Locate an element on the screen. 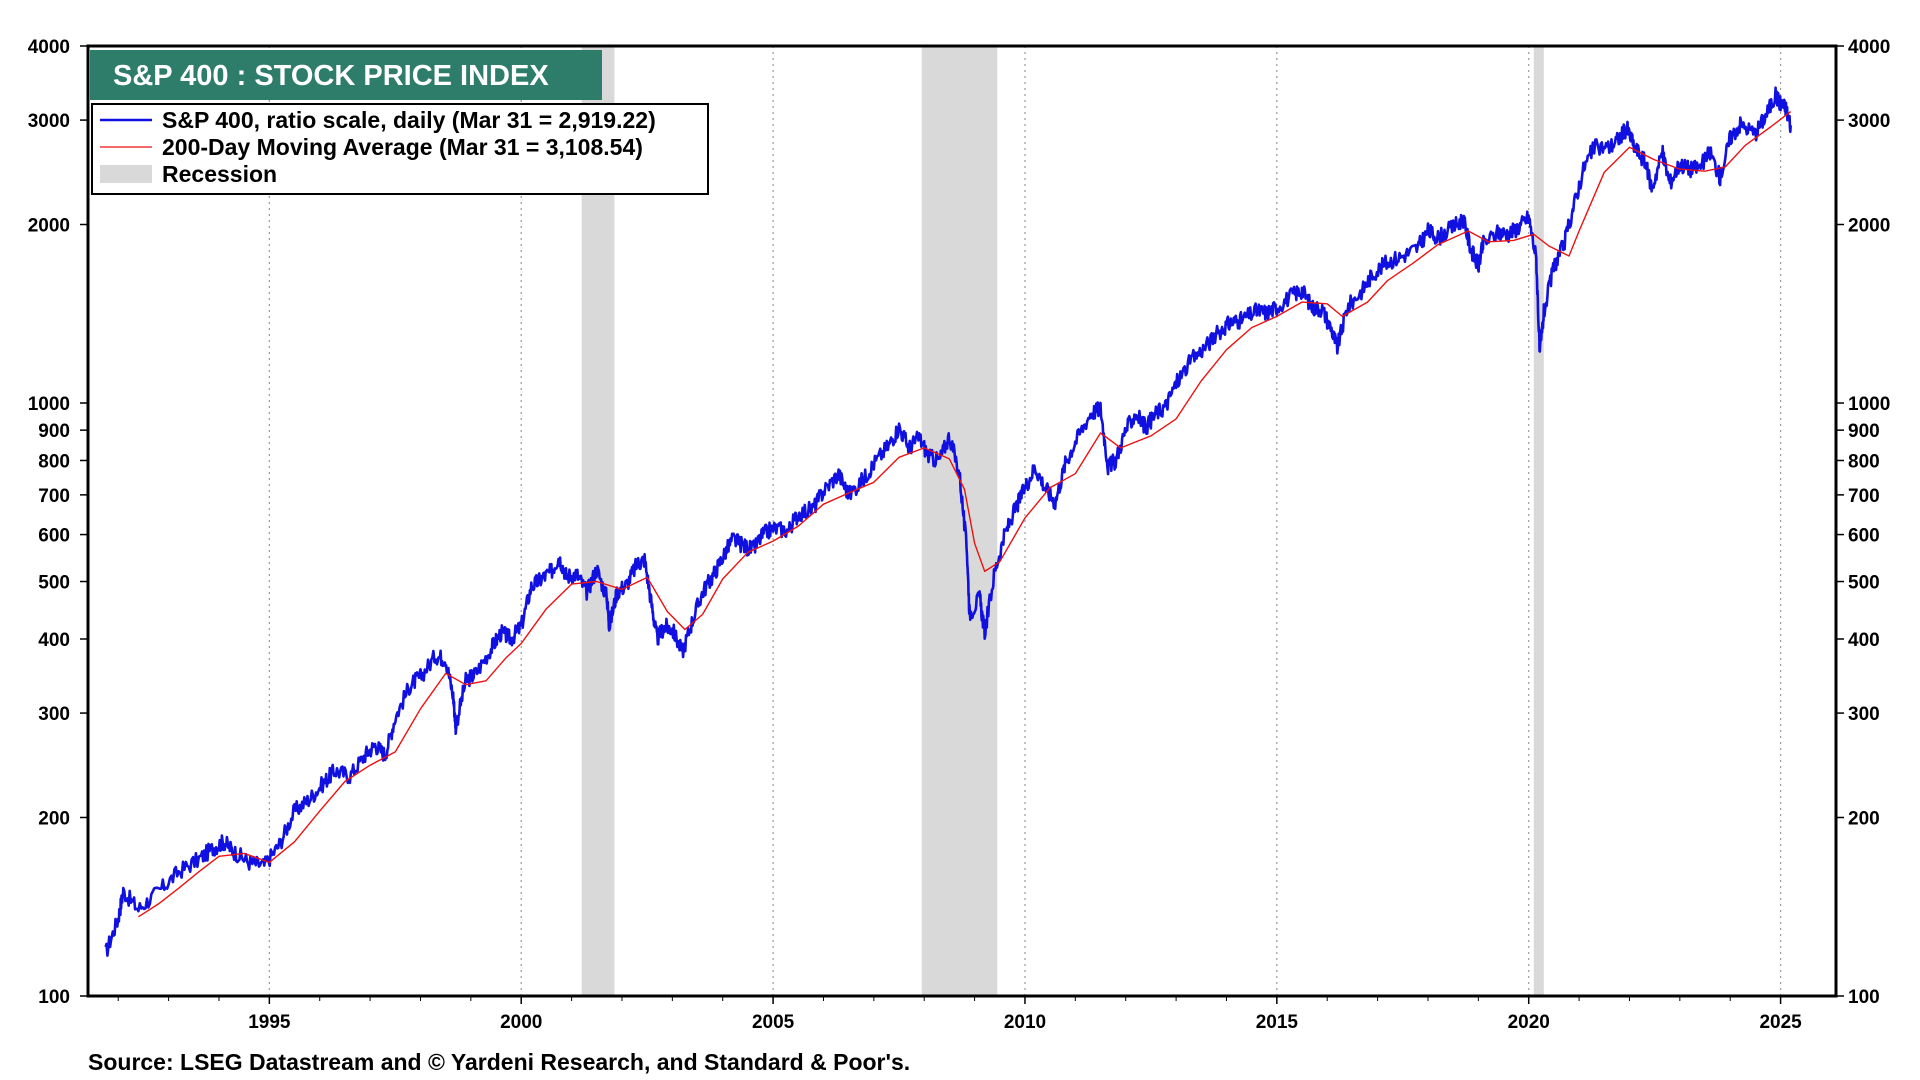  y-tick-label-left-500: 500 is located at coordinates (54, 583).